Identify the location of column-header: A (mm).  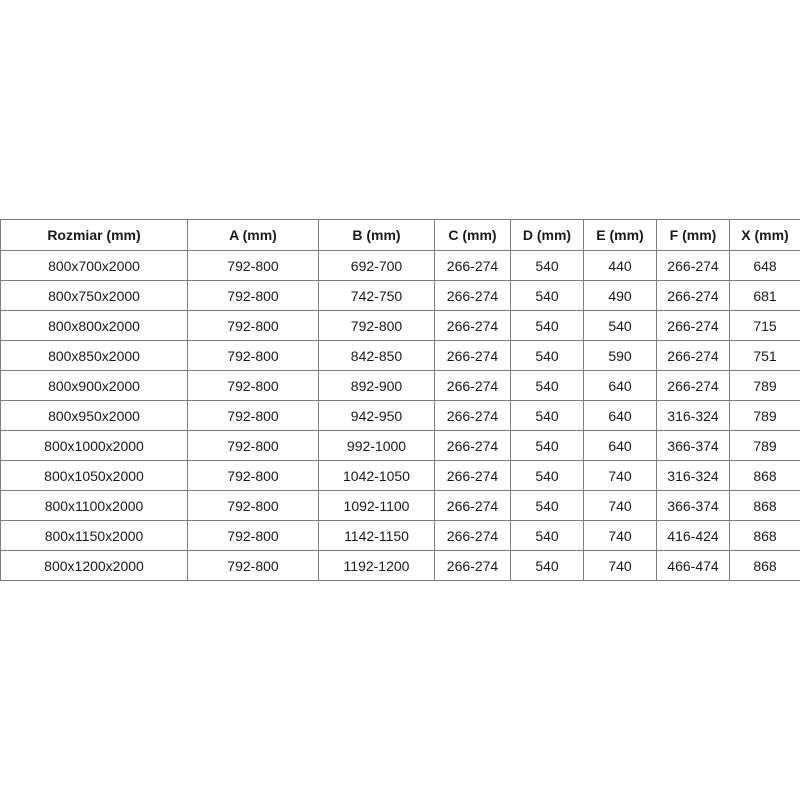
(253, 235).